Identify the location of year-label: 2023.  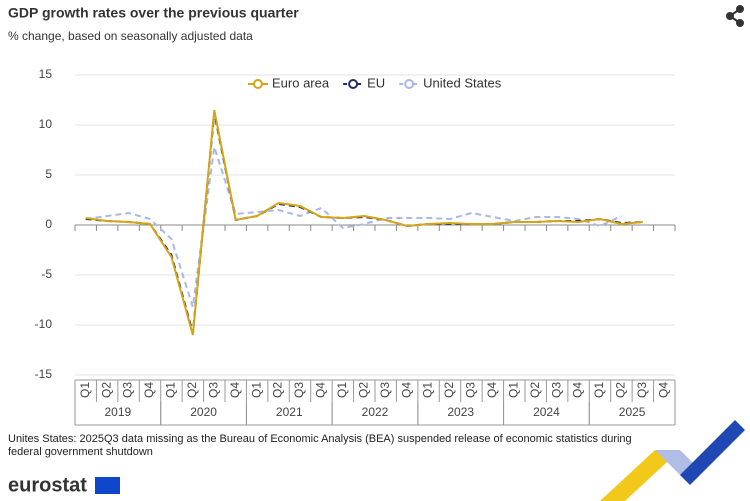
(460, 412).